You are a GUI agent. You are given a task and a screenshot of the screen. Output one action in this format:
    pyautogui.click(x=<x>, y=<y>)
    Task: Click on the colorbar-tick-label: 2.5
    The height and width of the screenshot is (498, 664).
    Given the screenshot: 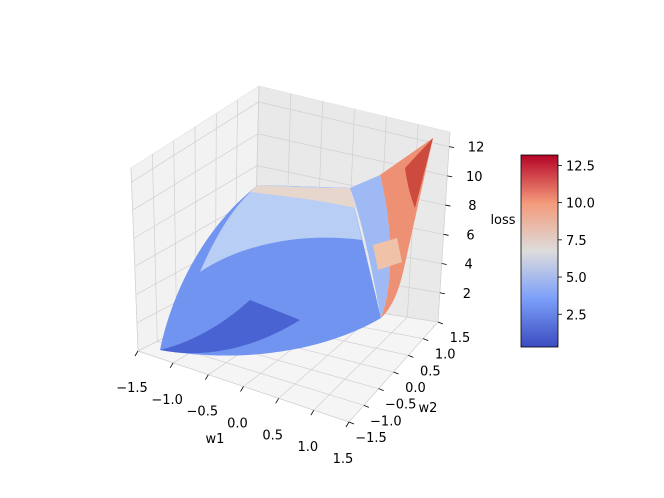 What is the action you would take?
    pyautogui.click(x=576, y=315)
    